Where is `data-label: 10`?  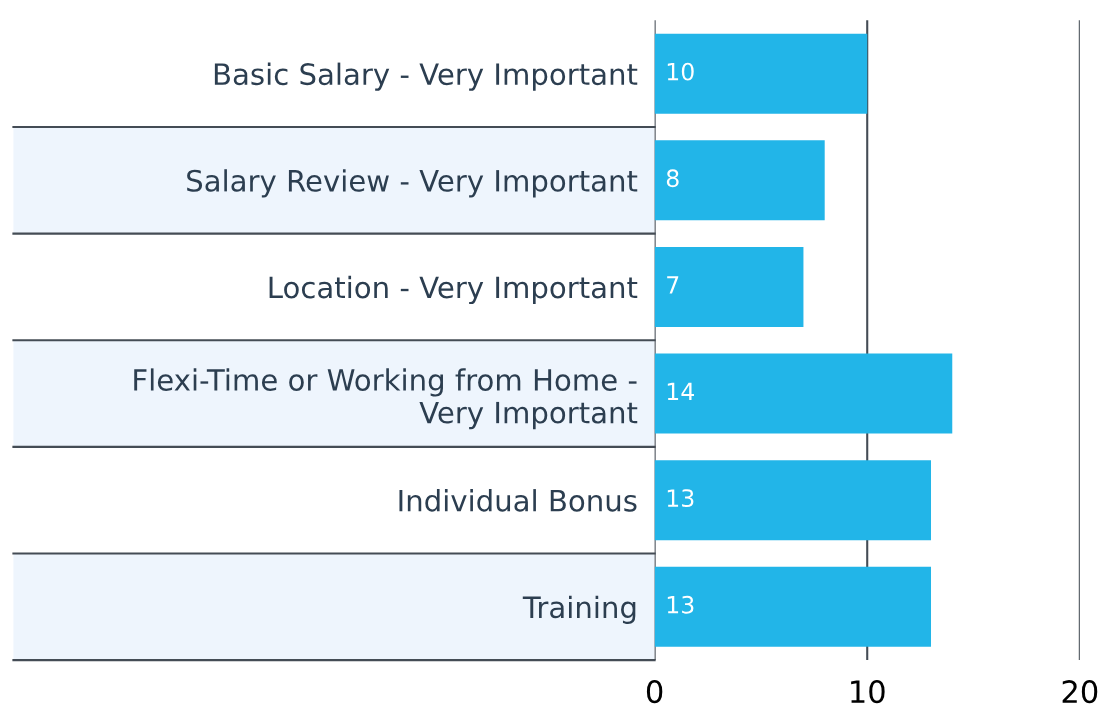 data-label: 10 is located at coordinates (680, 71).